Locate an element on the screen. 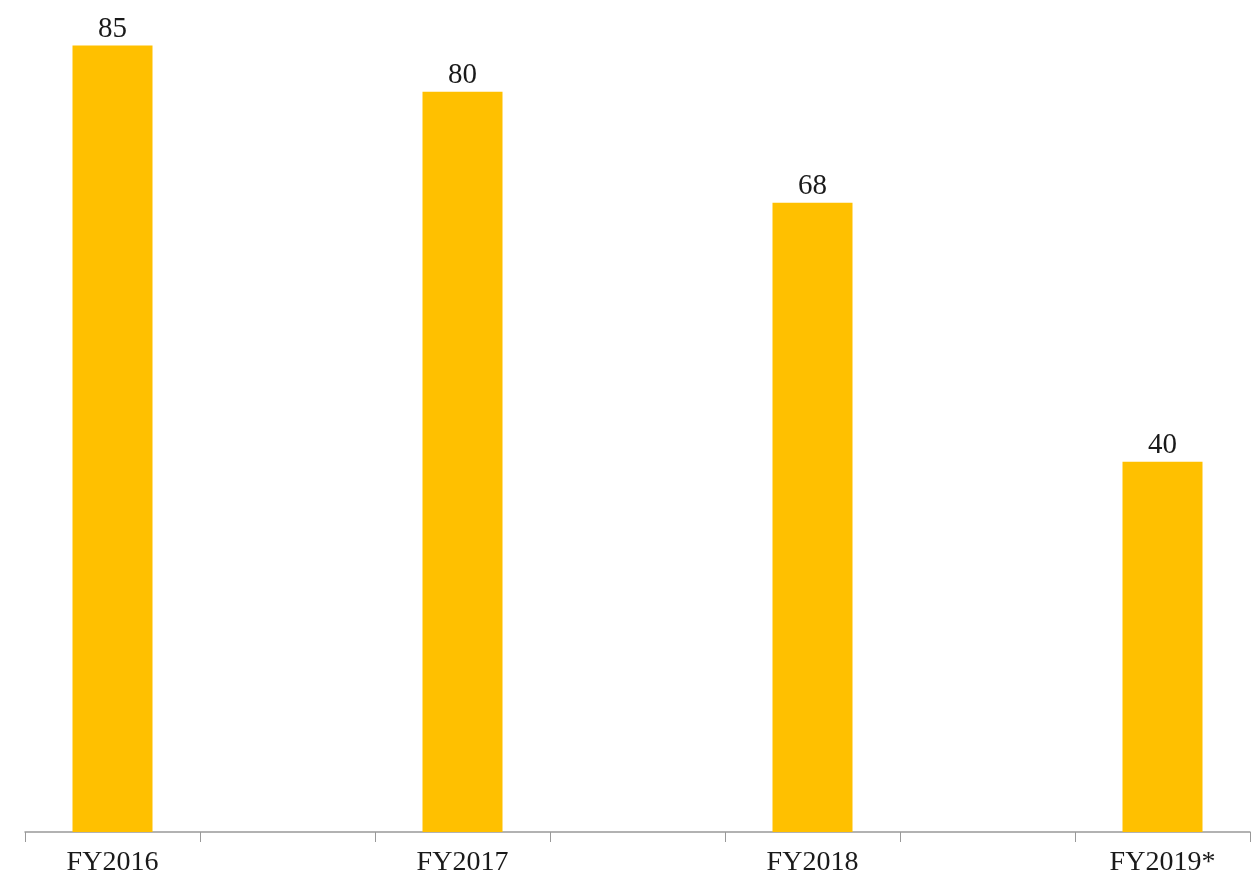 The width and height of the screenshot is (1255, 896). x-tick-label: FY2018 is located at coordinates (812, 860).